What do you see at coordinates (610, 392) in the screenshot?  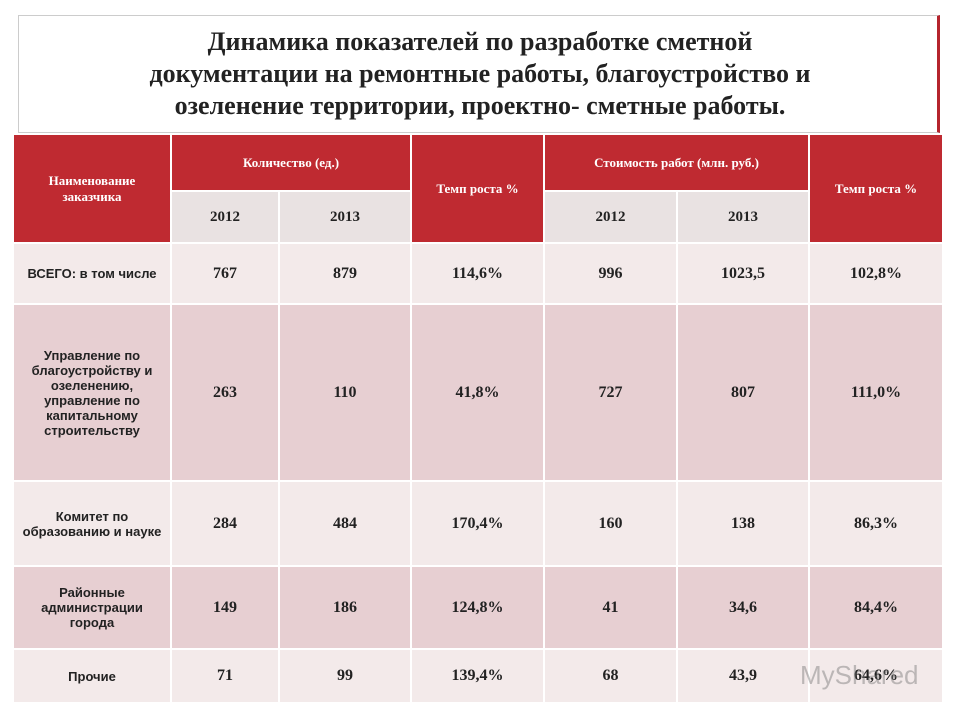 I see `cell: 727` at bounding box center [610, 392].